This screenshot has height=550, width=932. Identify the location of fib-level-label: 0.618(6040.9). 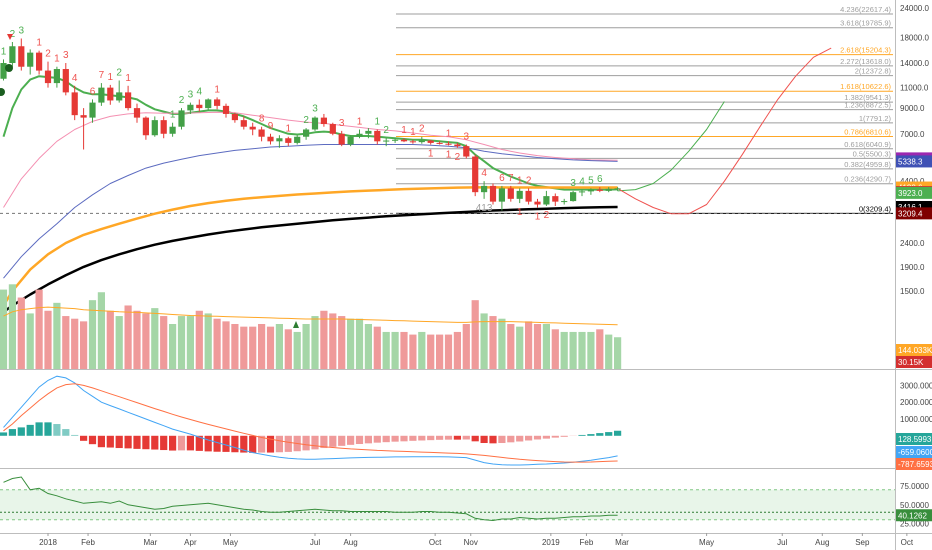
(867, 144).